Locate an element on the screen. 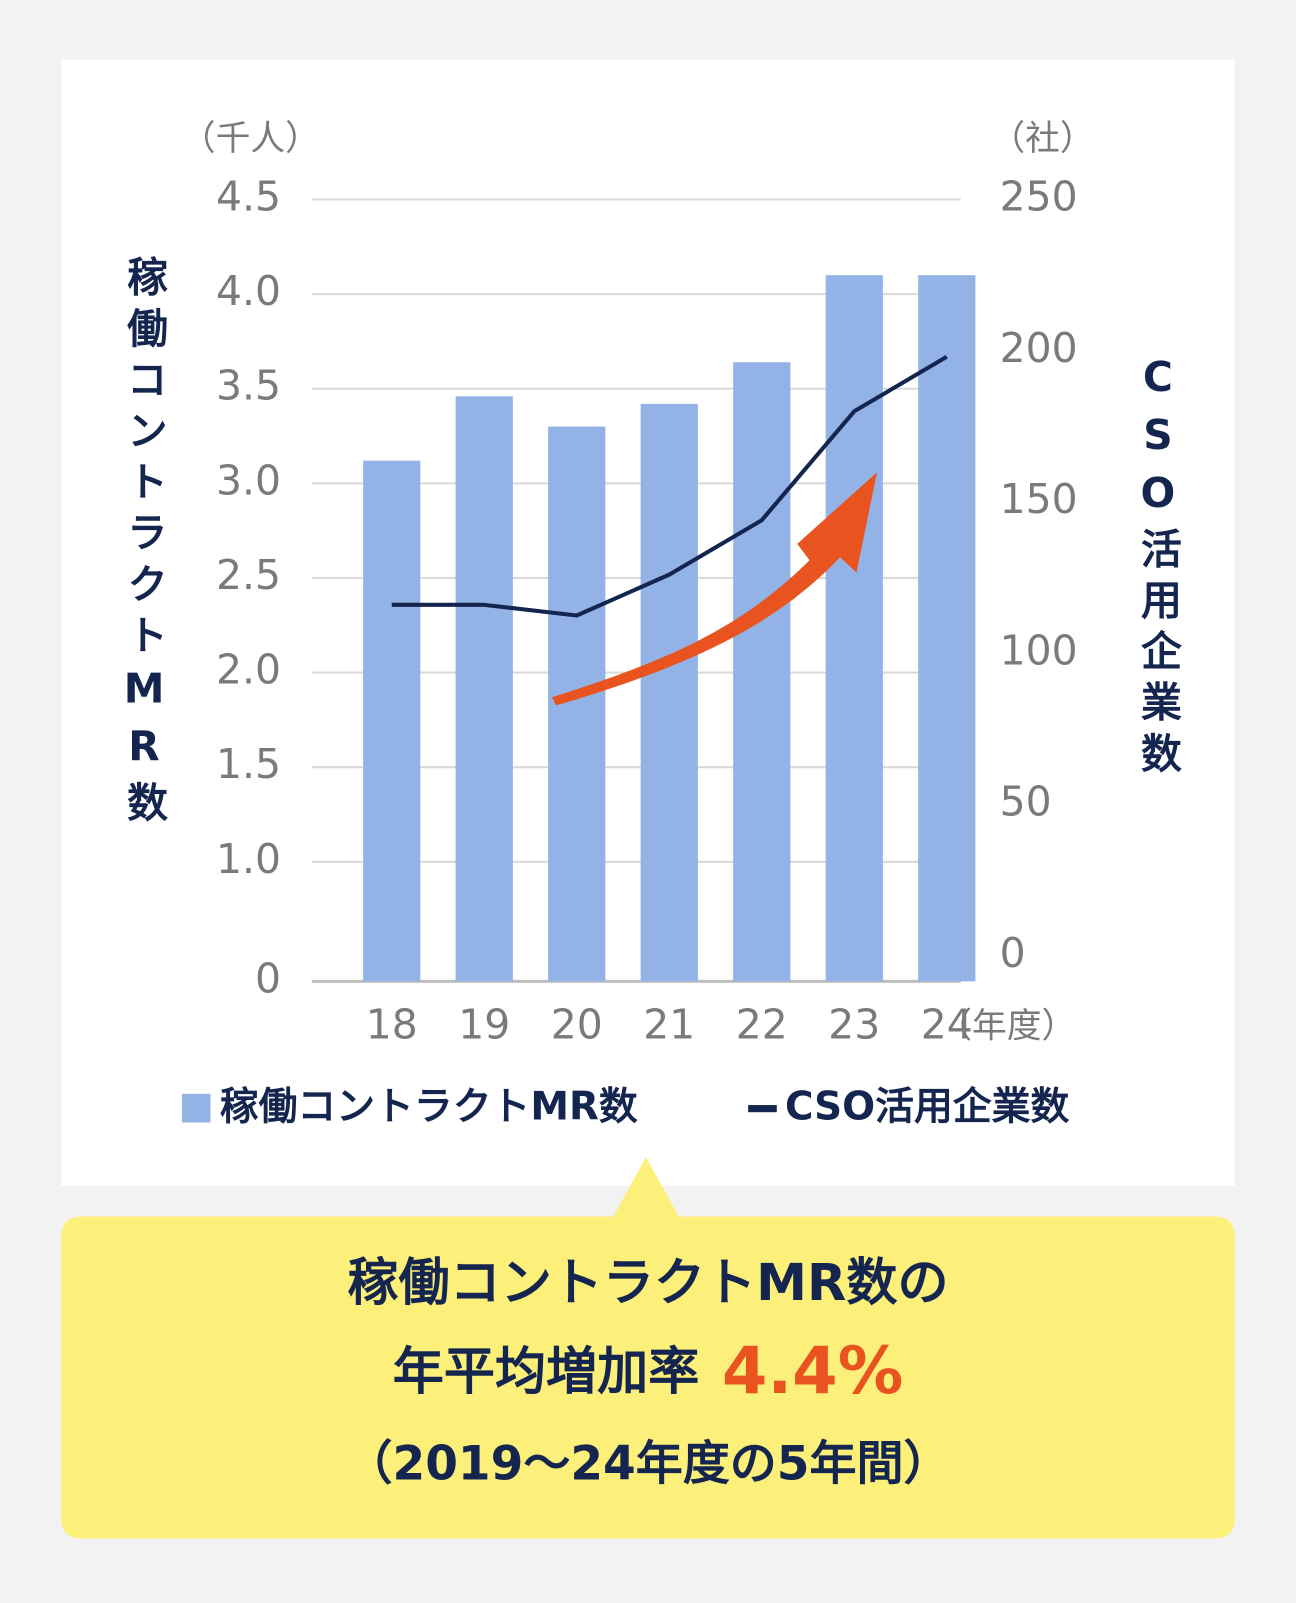 The height and width of the screenshot is (1603, 1296). legend-swatch-bar is located at coordinates (196, 1108).